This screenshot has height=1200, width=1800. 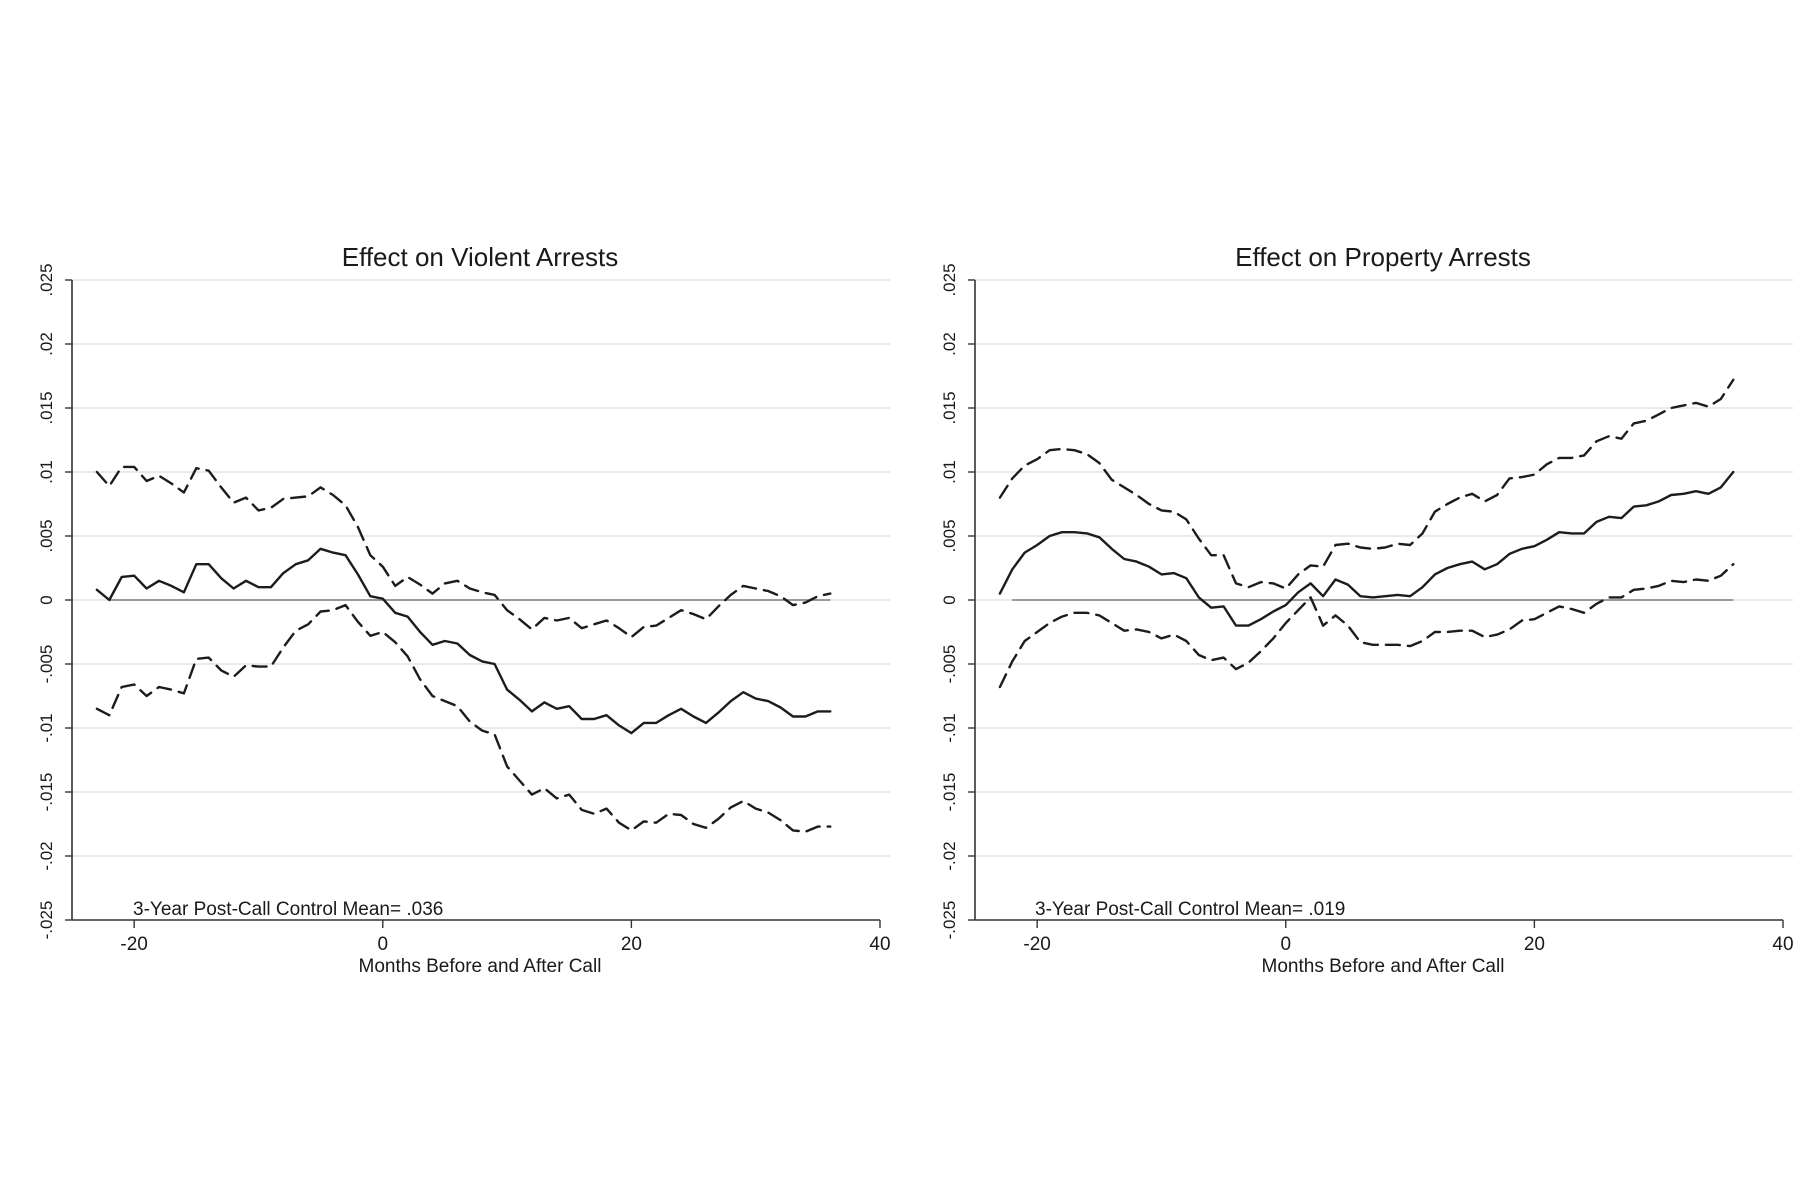 I want to click on chart-title: Effect on Property Arrests, so click(x=1383, y=257).